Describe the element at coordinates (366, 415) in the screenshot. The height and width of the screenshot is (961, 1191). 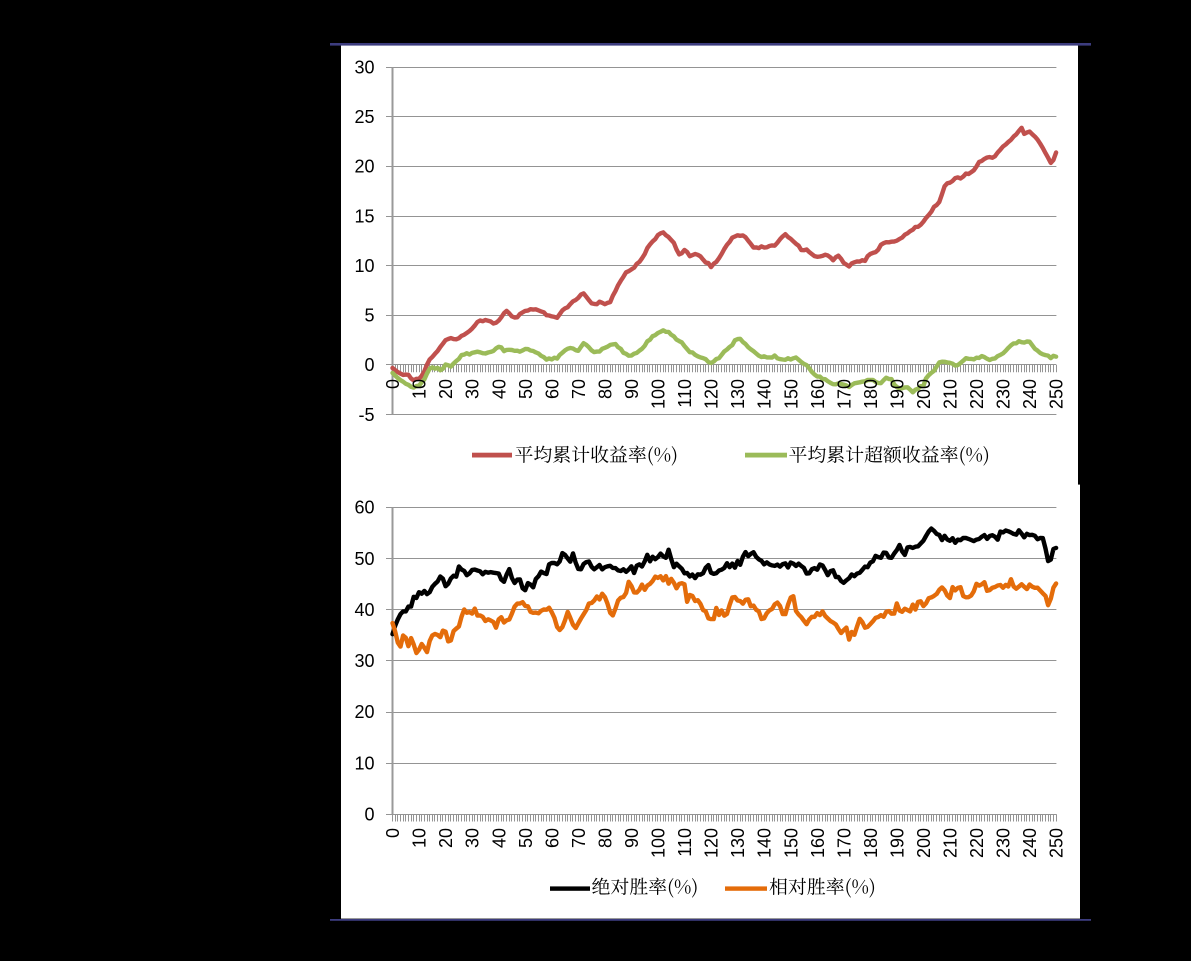
I see `svg-text: -5` at that location.